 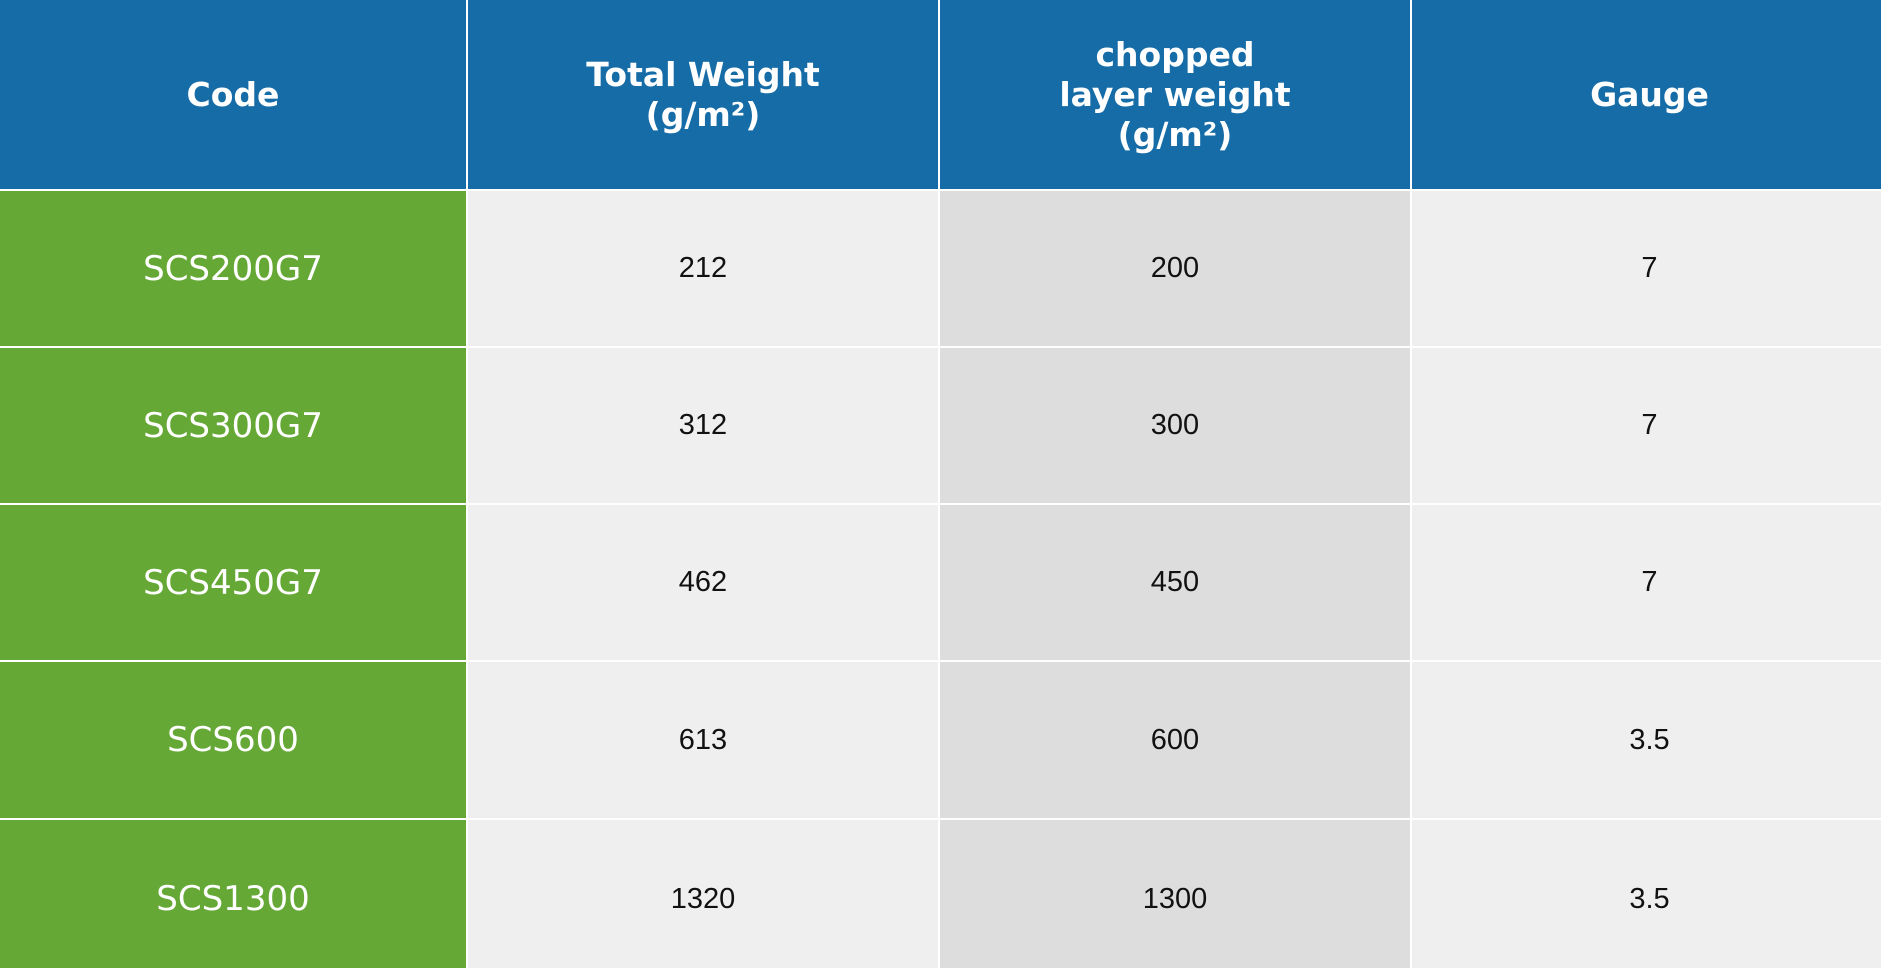 I want to click on row-4-chopped-weight: 600, so click(x=1175, y=740).